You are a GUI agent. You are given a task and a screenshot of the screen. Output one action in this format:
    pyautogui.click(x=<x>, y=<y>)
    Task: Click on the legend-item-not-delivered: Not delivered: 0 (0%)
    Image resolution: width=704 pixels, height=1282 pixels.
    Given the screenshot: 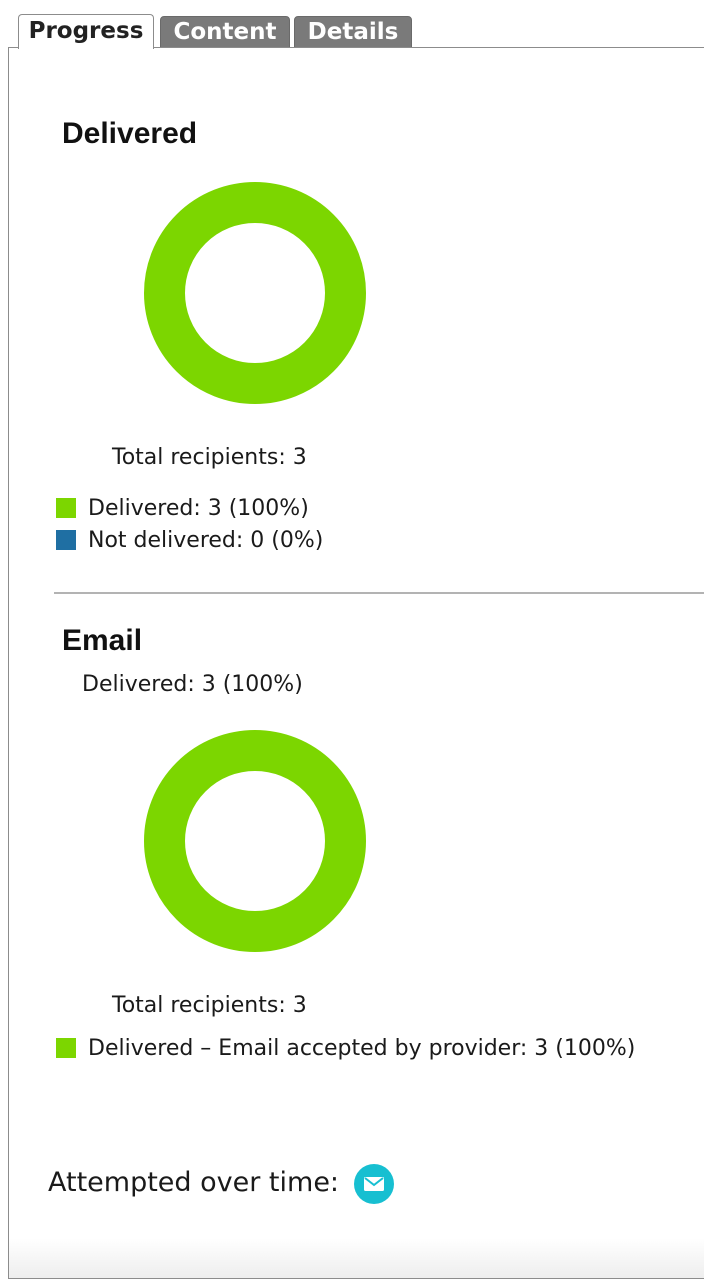 What is the action you would take?
    pyautogui.click(x=189, y=540)
    